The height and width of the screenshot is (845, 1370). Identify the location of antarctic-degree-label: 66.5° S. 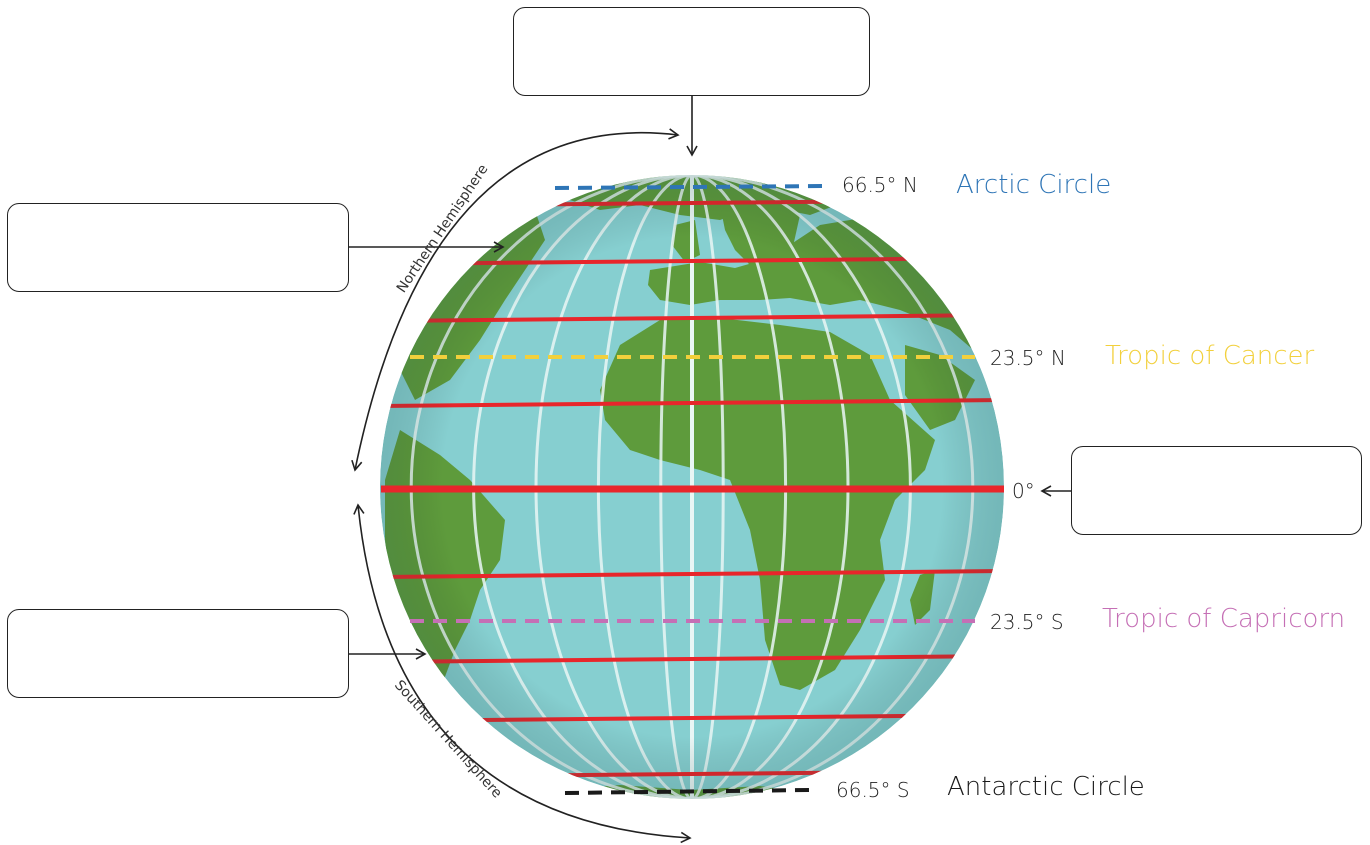
(873, 790).